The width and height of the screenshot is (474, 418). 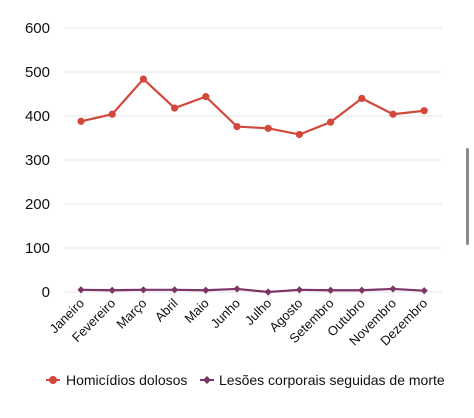 I want to click on legend-label: Lesões corporais seguidas de morte, so click(x=332, y=380).